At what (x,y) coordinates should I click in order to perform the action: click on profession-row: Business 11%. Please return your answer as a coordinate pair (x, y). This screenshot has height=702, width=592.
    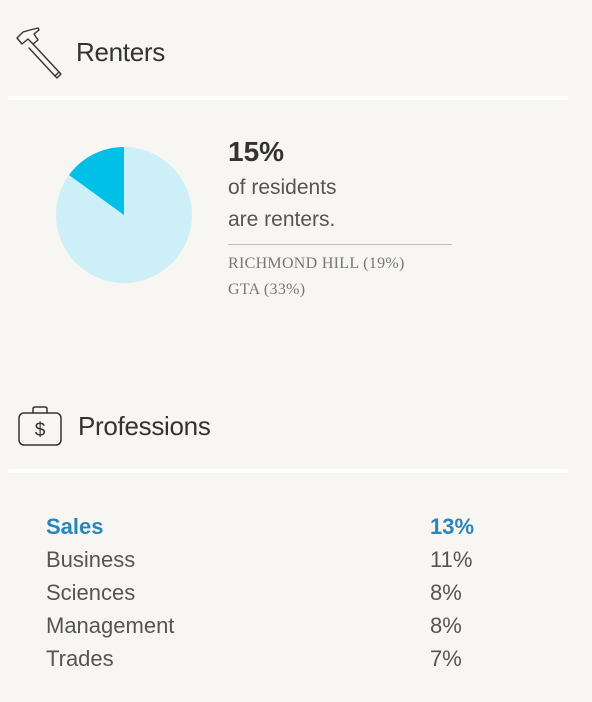
    Looking at the image, I should click on (266, 559).